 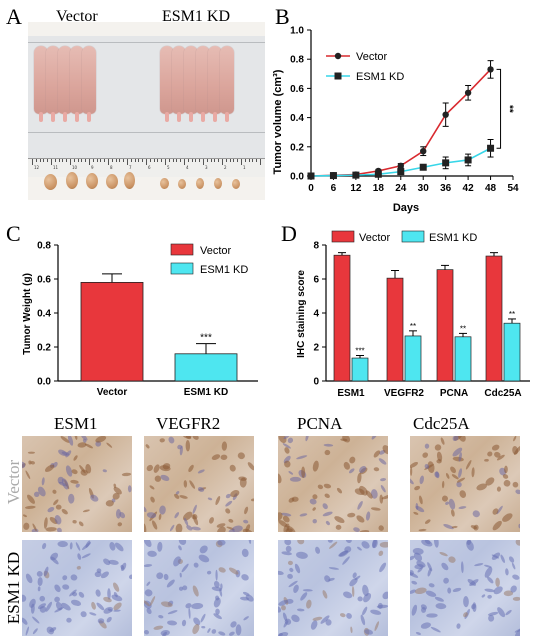 I want to click on d-y-tick-label: 2, so click(x=316, y=348).